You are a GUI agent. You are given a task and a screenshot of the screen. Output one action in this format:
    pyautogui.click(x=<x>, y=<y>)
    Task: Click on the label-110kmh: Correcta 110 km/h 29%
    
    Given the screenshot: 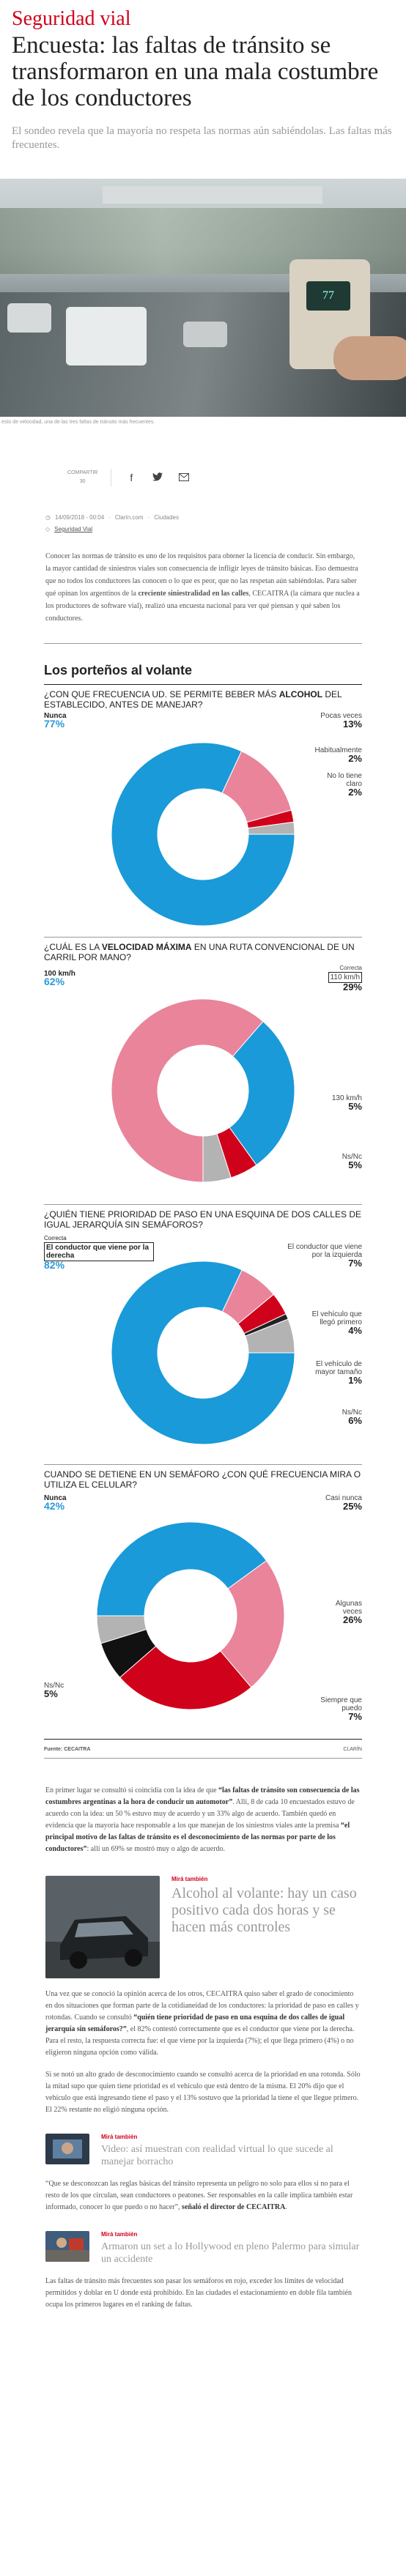 What is the action you would take?
    pyautogui.click(x=345, y=978)
    